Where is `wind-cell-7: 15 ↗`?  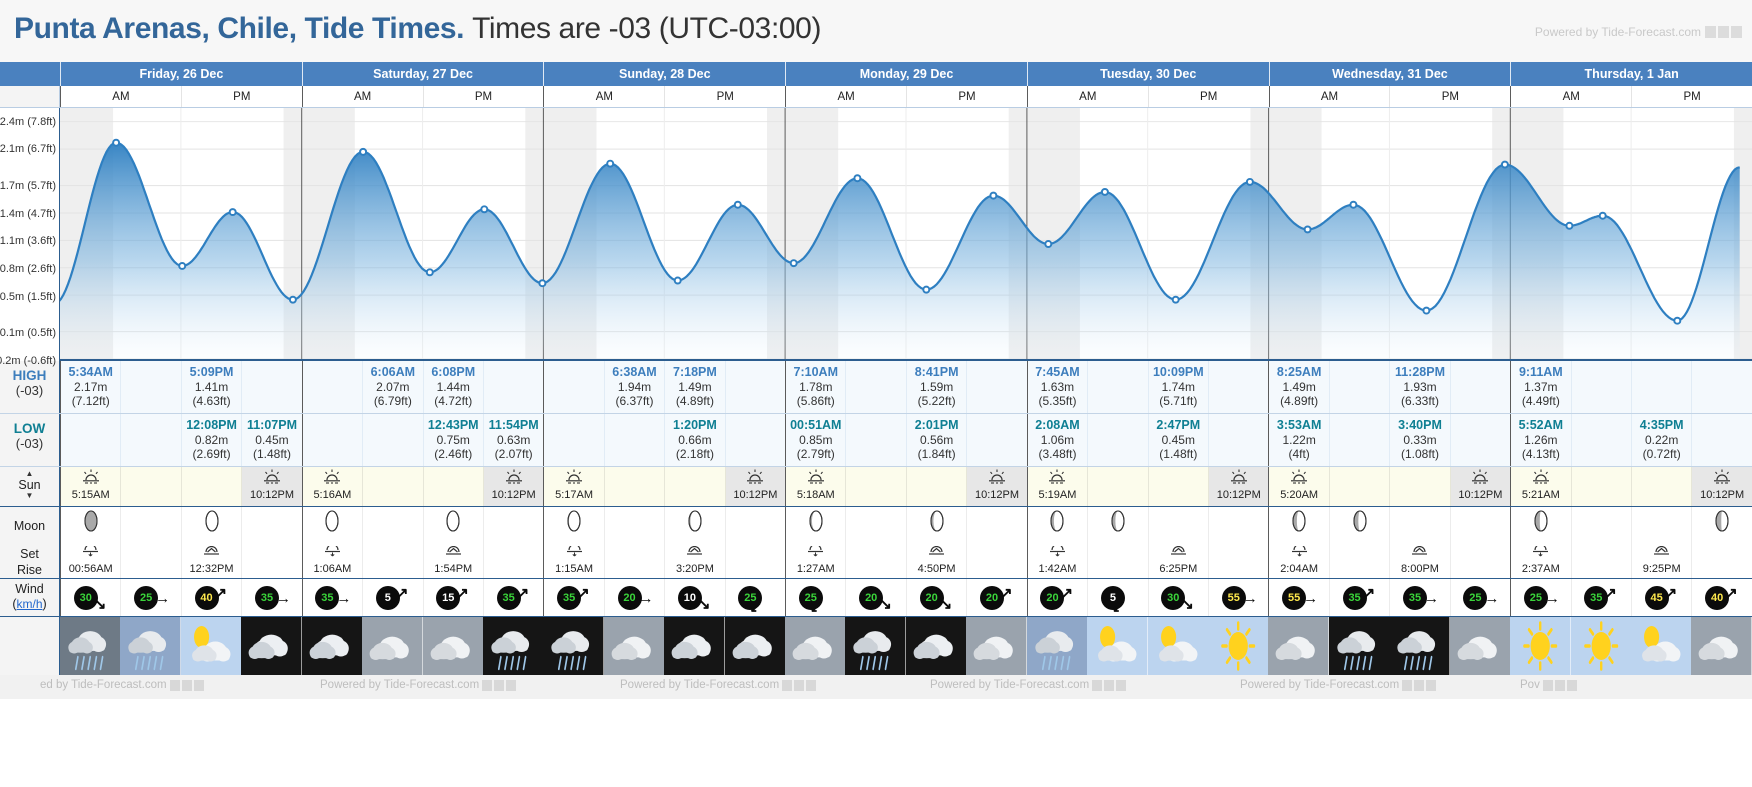
wind-cell-7: 15 ↗ is located at coordinates (452, 597).